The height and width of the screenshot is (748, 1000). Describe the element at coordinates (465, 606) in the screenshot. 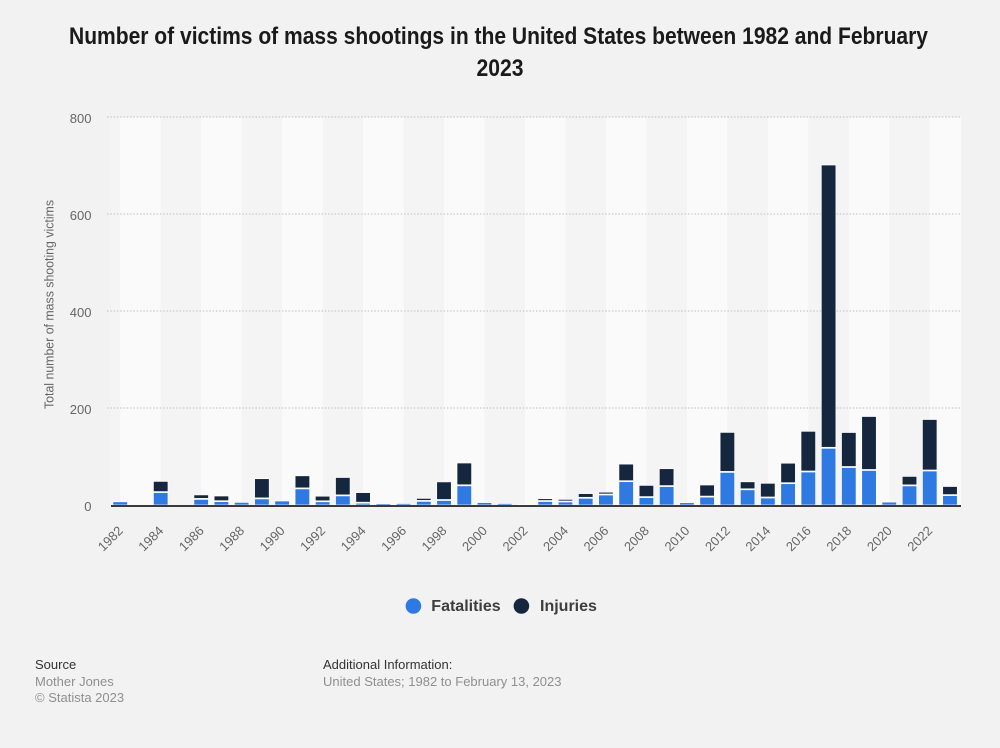

I see `svg-text: Fatalities` at that location.